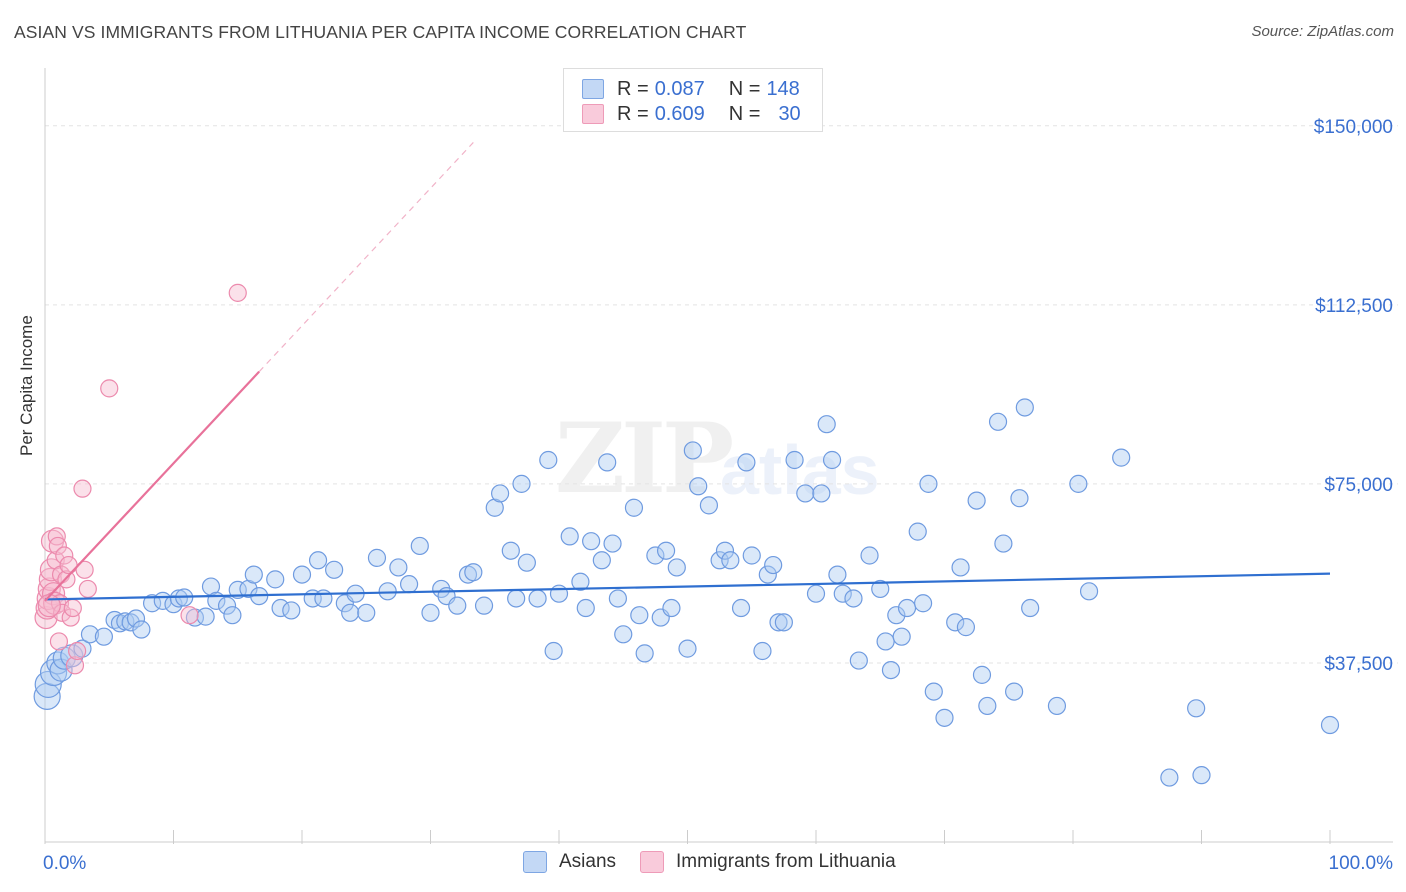  I want to click on legend-n-value: 30, so click(789, 113).